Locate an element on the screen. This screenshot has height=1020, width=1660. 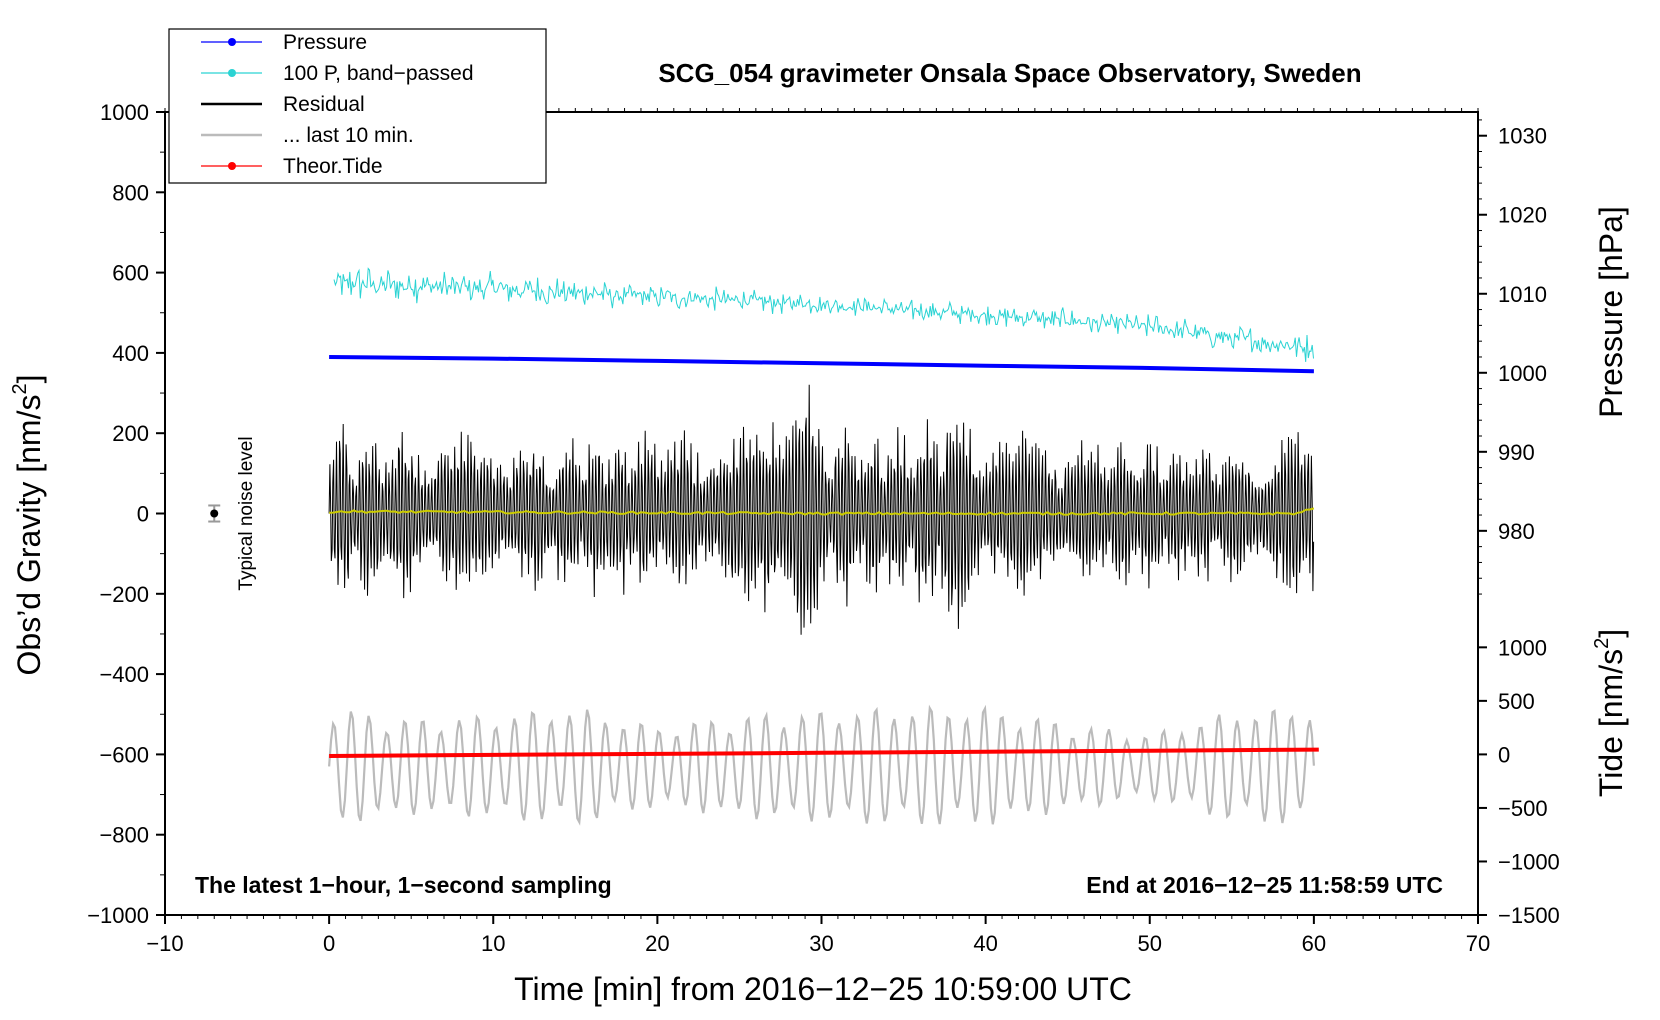
series-running-mean is located at coordinates (822, 511).